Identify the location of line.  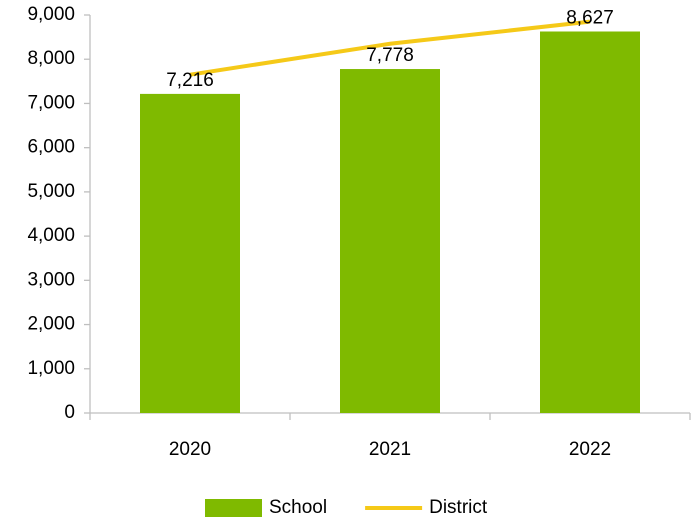
(390, 48).